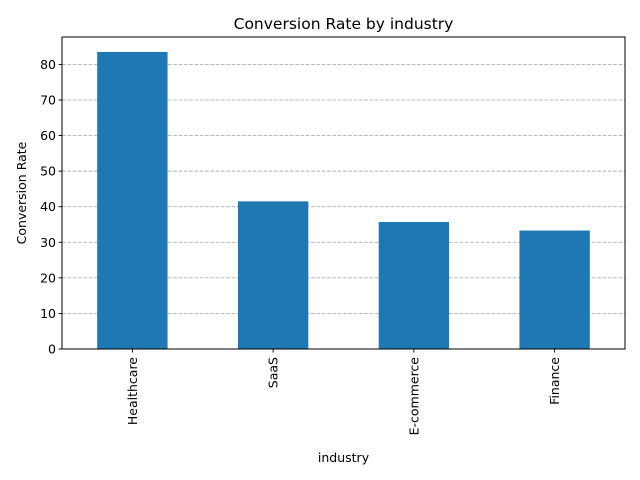 The height and width of the screenshot is (480, 640). I want to click on y-tick-label: 60, so click(48, 135).